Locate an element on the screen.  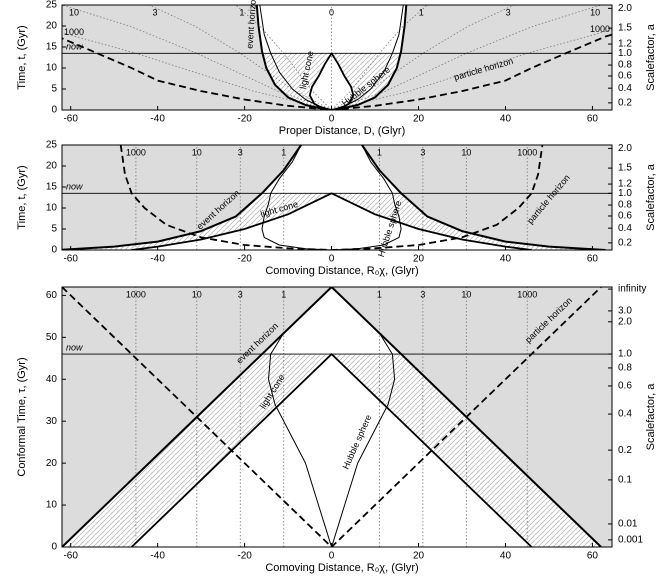
y2-tick-label: infinity is located at coordinates (632, 289).